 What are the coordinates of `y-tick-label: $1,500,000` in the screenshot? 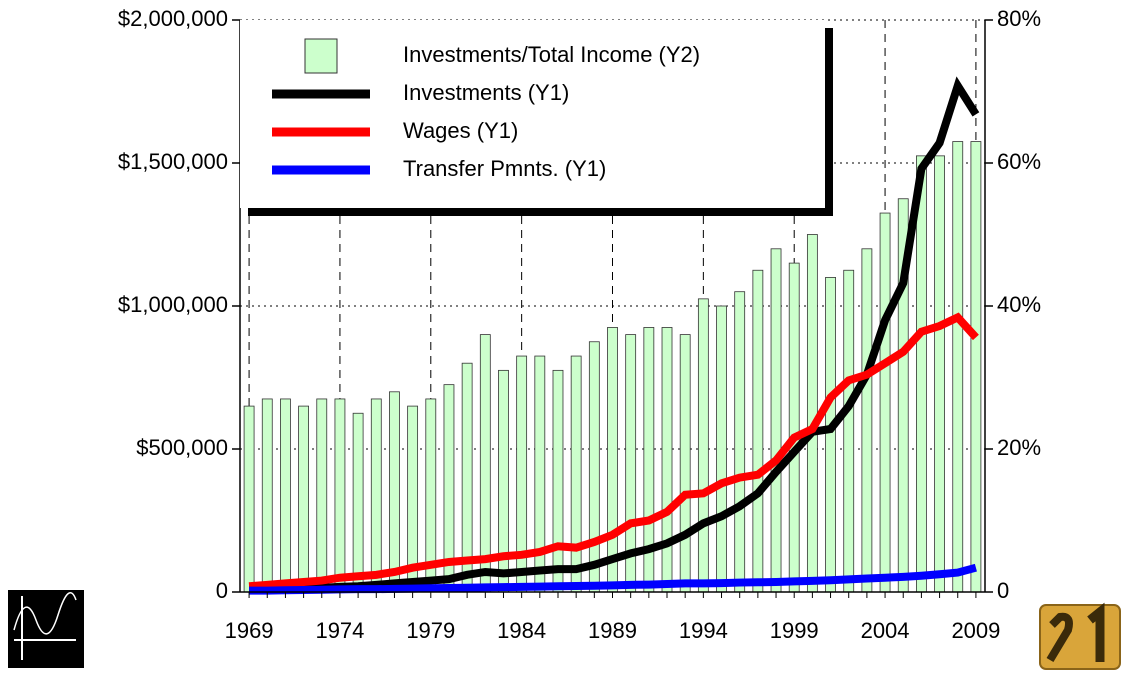 It's located at (173, 161).